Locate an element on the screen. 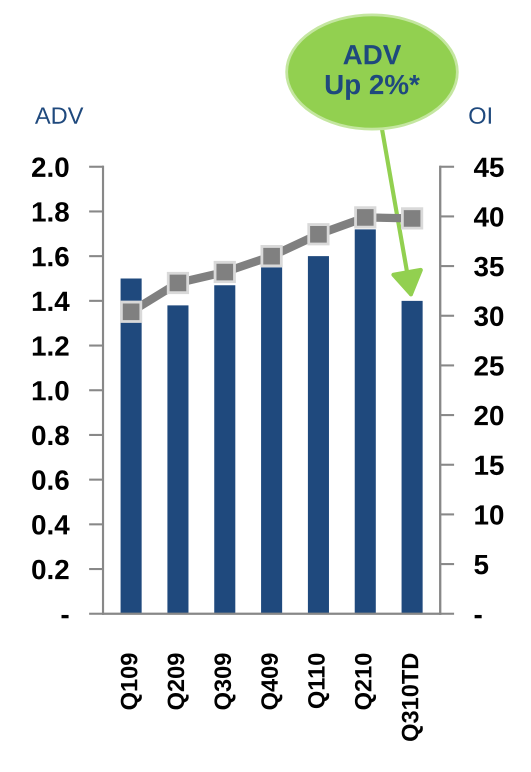  y2-tick-label: 45 is located at coordinates (489, 168).